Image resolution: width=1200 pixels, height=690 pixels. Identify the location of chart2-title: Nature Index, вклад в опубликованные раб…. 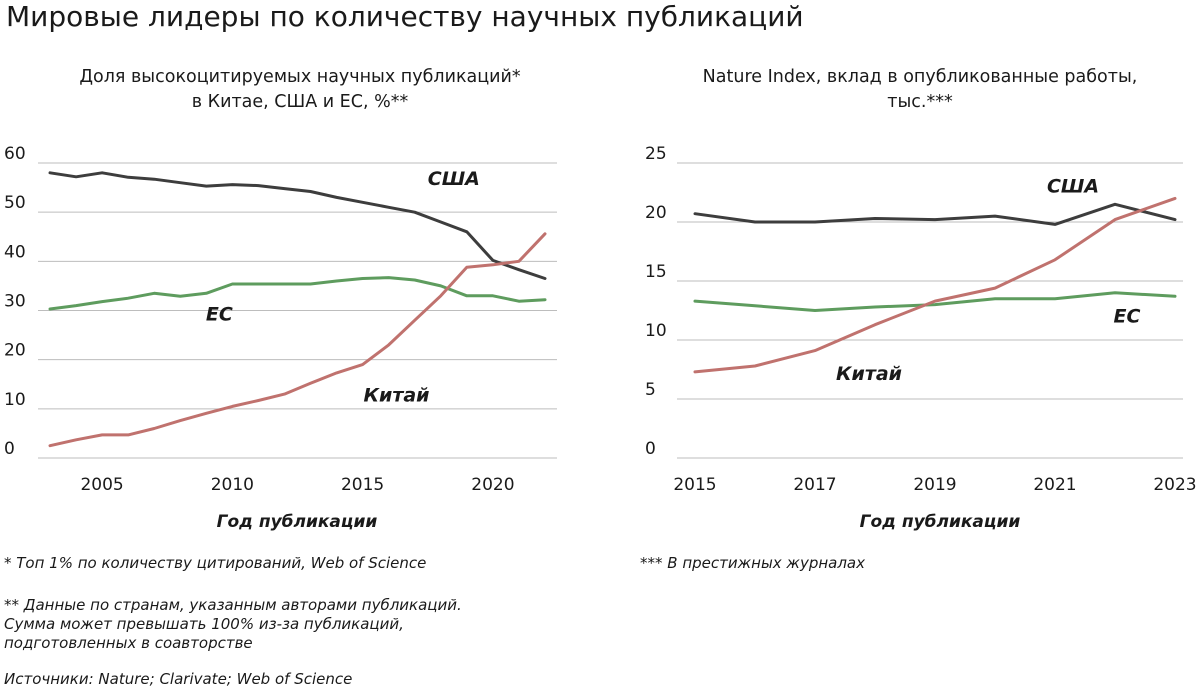
(920, 90).